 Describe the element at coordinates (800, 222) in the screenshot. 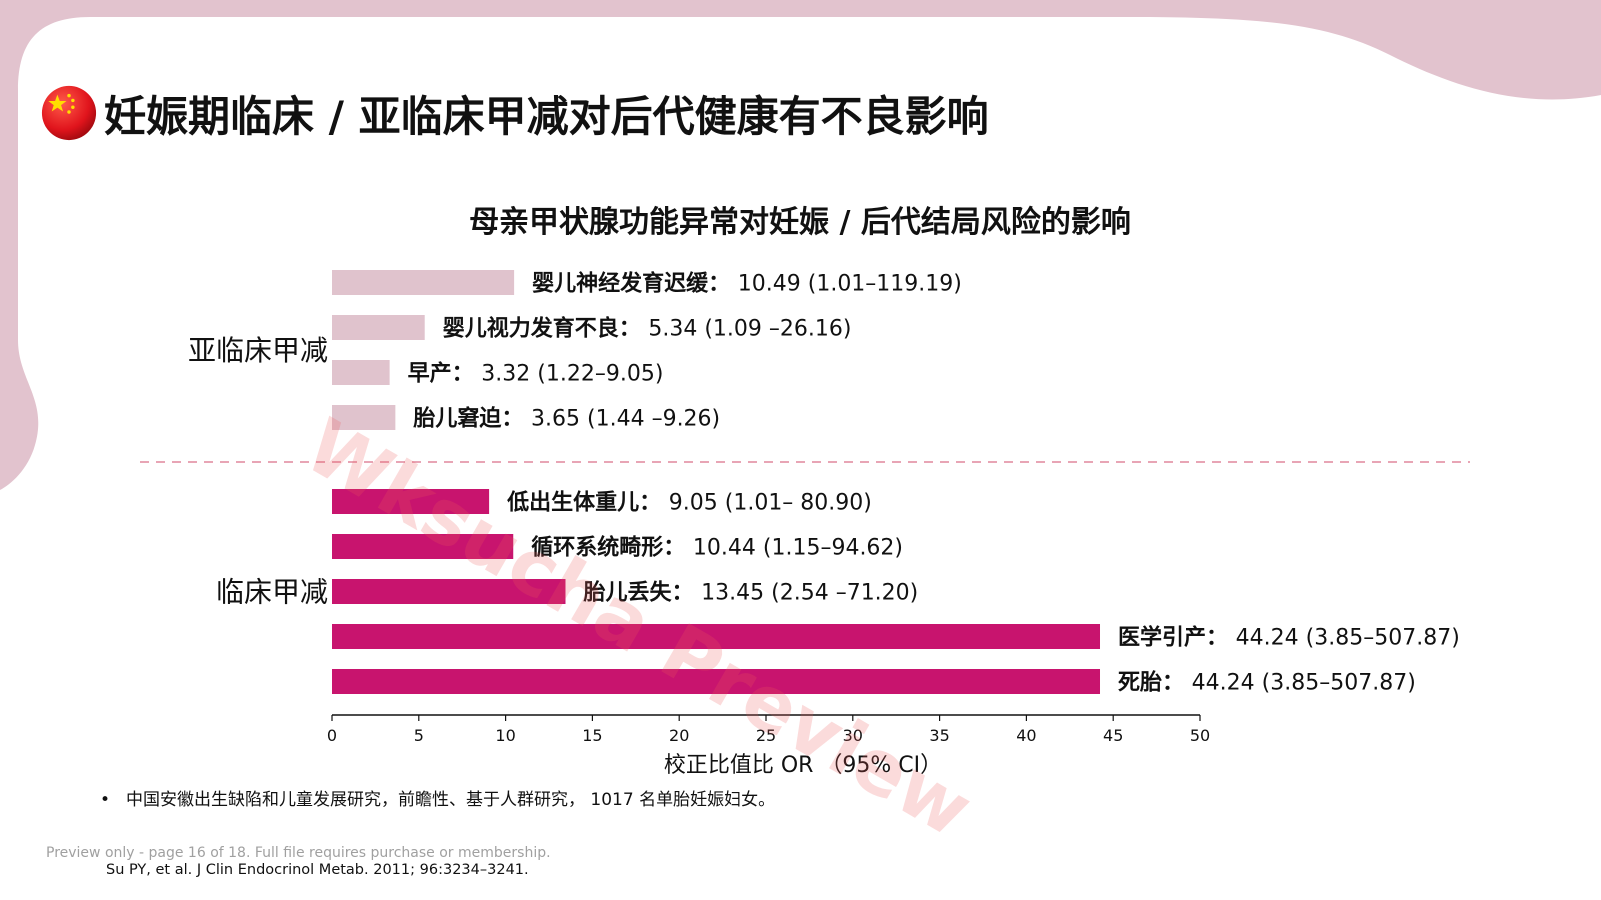

I see `chart-title: 母亲甲状腺功能异常对妊娠 / 后代结局风险的影响` at that location.